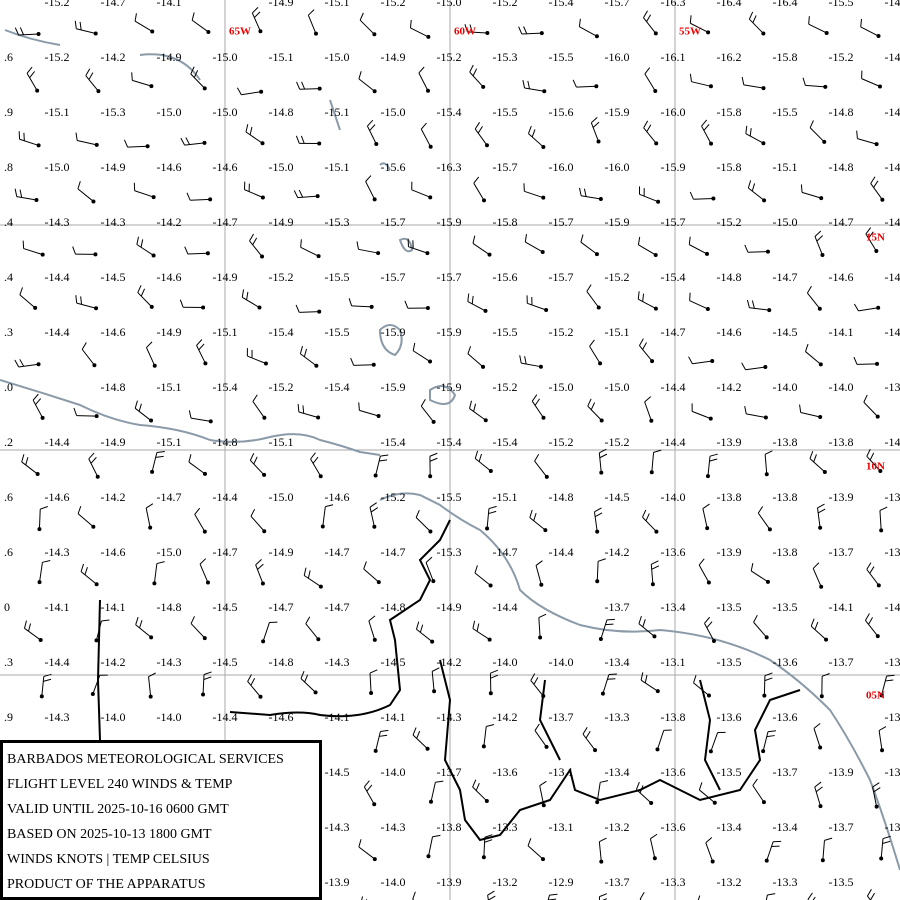 The height and width of the screenshot is (900, 900). What do you see at coordinates (841, 607) in the screenshot?
I see `temp-value: -14.1` at bounding box center [841, 607].